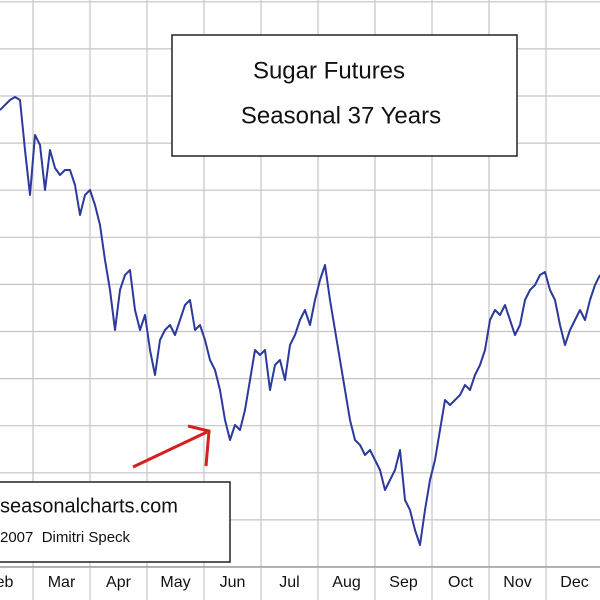 This screenshot has width=600, height=600. I want to click on chart-subtitle: Seasonal 37 Years, so click(341, 115).